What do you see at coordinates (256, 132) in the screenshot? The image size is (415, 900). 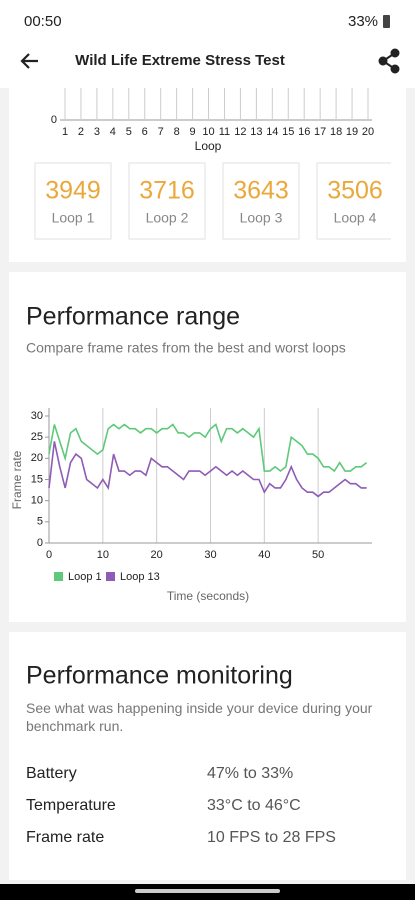 I see `x-tick-label: 13` at bounding box center [256, 132].